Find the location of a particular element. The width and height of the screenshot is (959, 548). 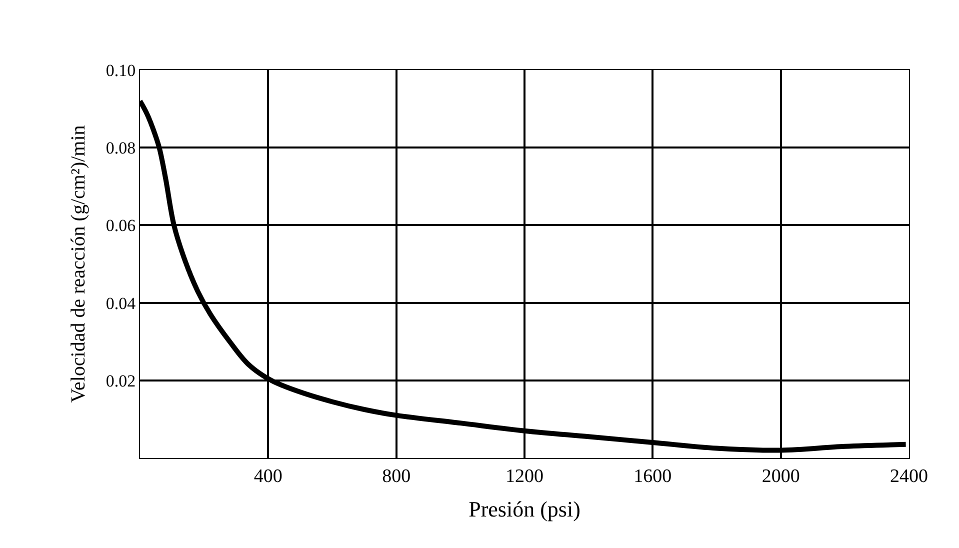

x-tick-label: 2000 is located at coordinates (781, 476).